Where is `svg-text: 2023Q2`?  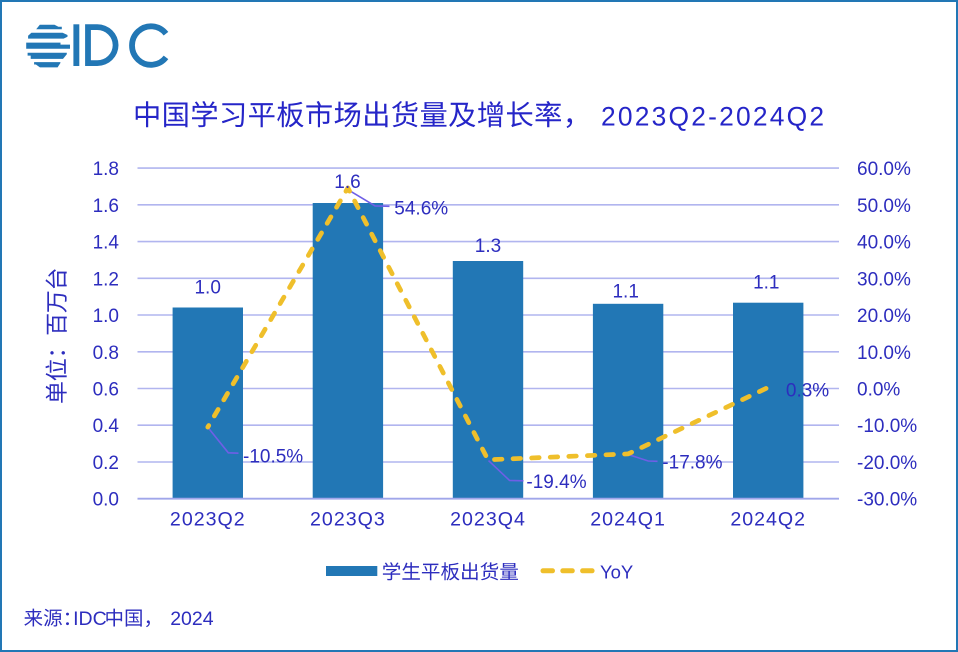 svg-text: 2023Q2 is located at coordinates (208, 519).